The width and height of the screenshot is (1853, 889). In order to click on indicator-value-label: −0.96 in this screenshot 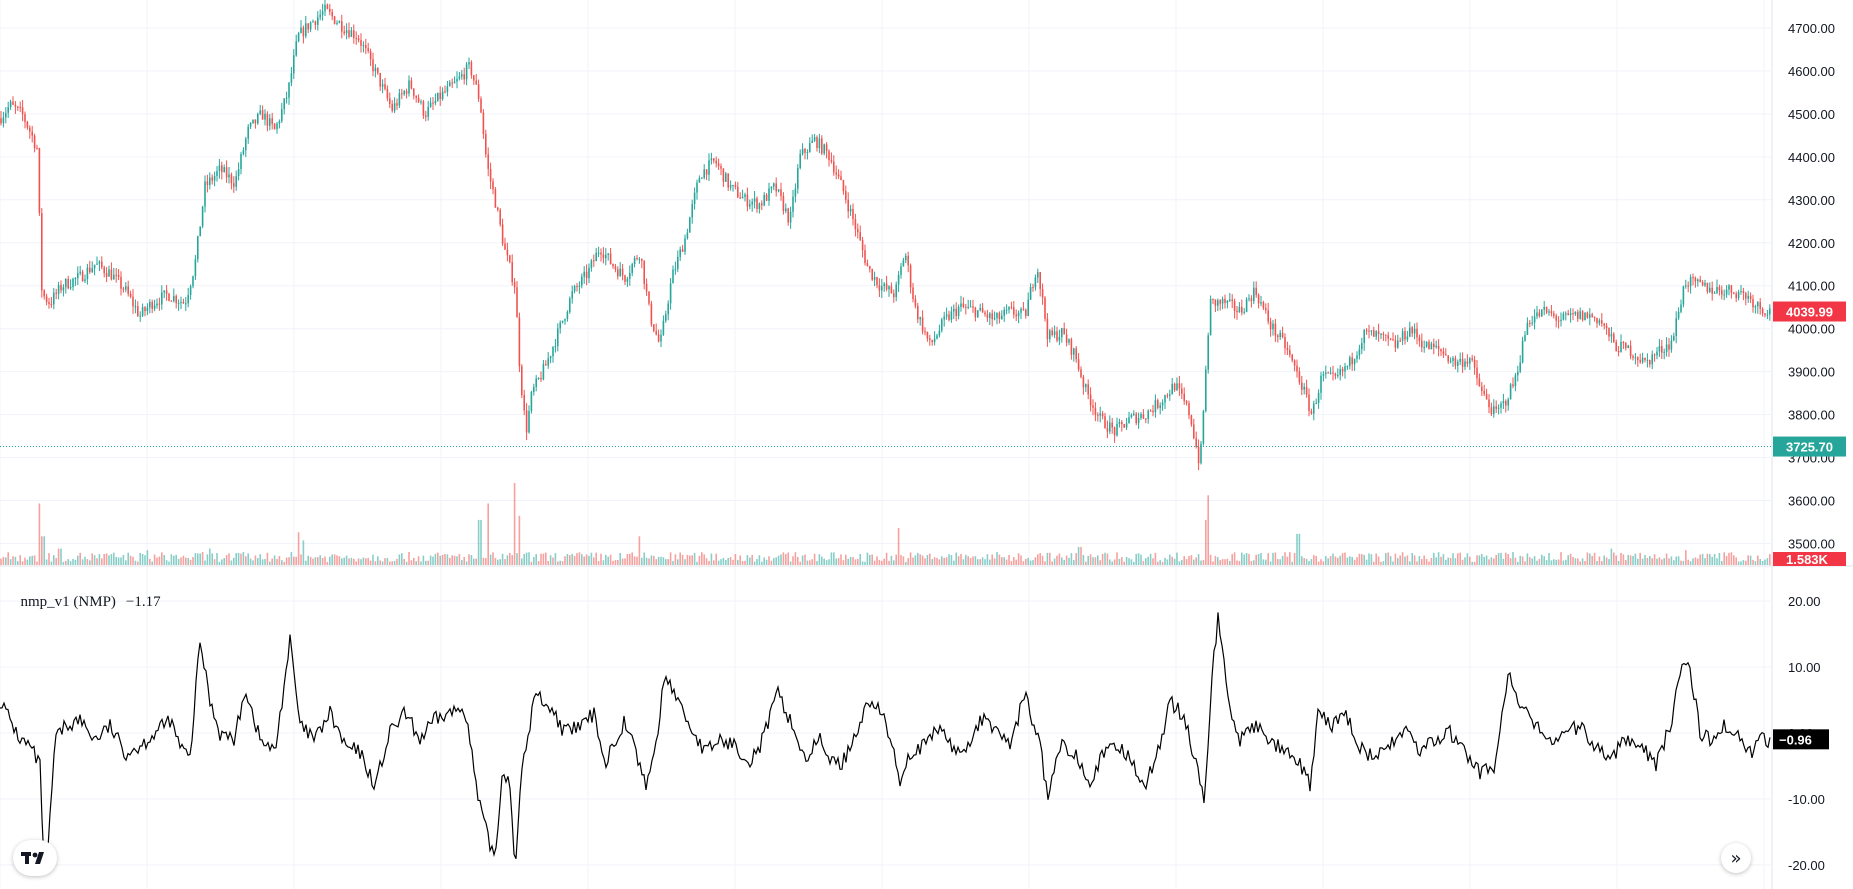, I will do `click(1795, 739)`.